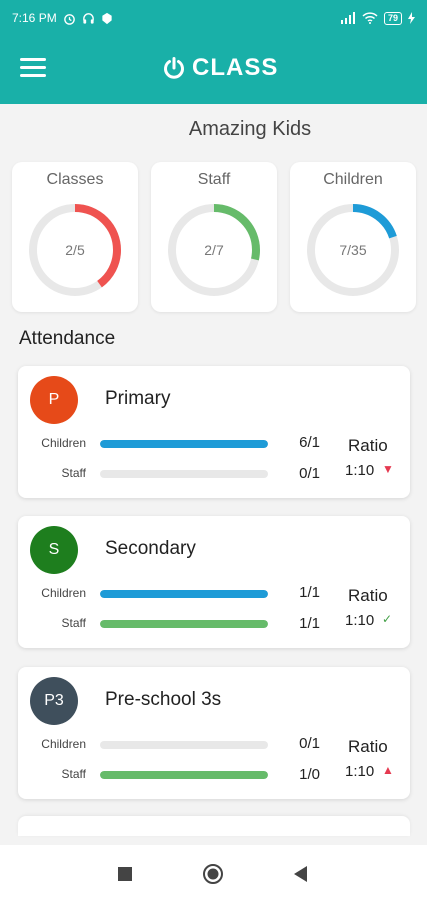 Image resolution: width=427 pixels, height=900 pixels. I want to click on stat-label: Staff, so click(214, 179).